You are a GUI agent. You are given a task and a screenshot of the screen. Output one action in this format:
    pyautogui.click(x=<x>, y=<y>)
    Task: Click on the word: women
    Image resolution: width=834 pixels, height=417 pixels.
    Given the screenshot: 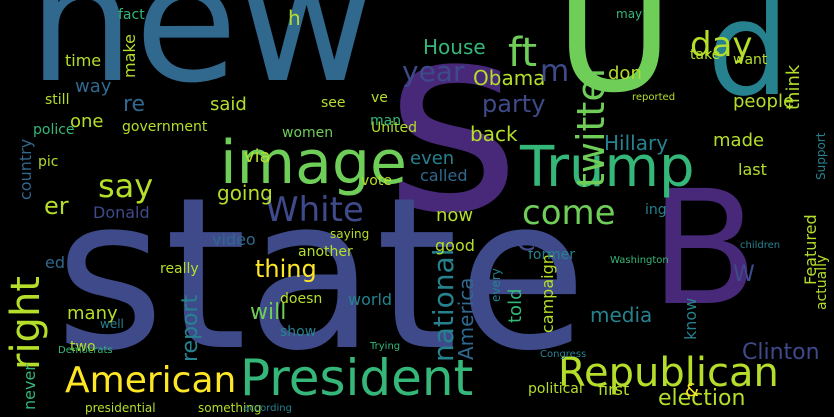 What is the action you would take?
    pyautogui.click(x=308, y=133)
    